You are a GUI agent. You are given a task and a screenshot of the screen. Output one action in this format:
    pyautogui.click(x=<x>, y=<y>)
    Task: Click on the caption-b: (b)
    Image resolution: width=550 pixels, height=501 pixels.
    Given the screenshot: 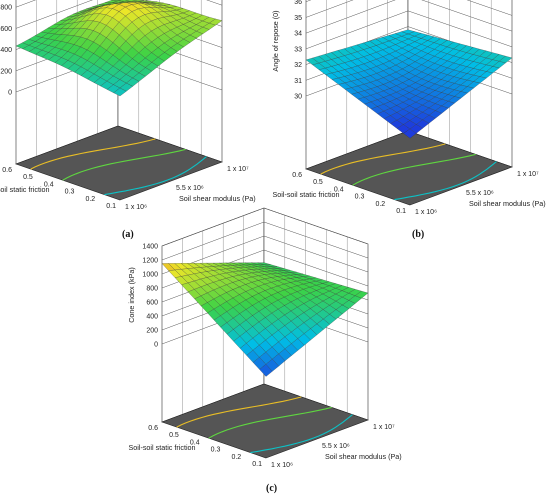 What is the action you would take?
    pyautogui.click(x=418, y=234)
    